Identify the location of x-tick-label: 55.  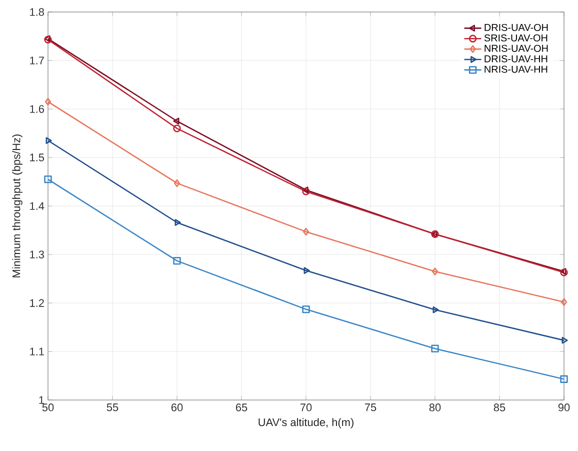
(112, 408).